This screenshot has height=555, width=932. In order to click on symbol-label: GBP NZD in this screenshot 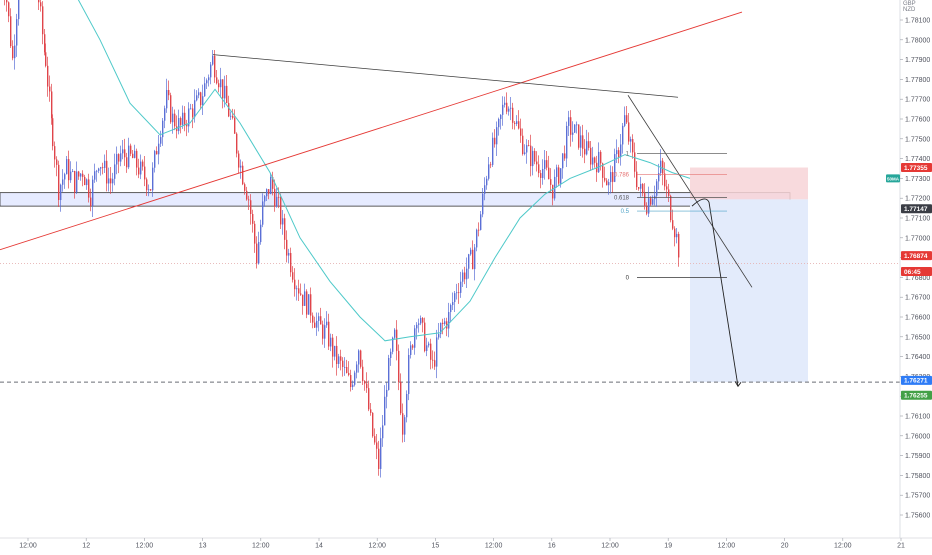, I will do `click(909, 7)`.